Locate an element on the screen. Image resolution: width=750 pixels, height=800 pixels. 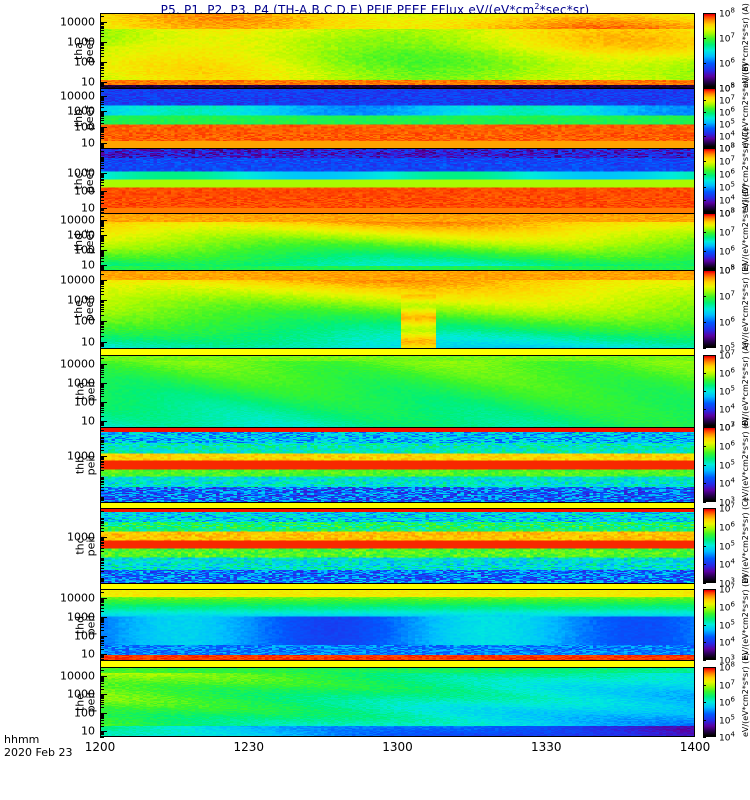
cbtick-exponent: 8 is located at coordinates (732, 10).